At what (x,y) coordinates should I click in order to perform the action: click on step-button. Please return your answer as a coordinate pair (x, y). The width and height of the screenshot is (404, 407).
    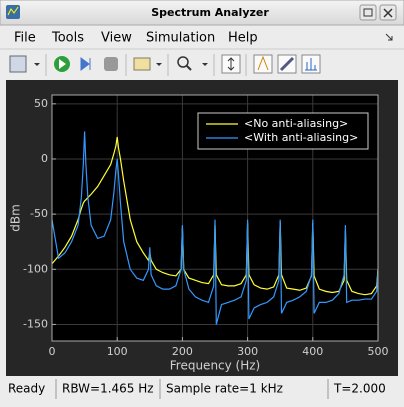
    Looking at the image, I should click on (85, 64).